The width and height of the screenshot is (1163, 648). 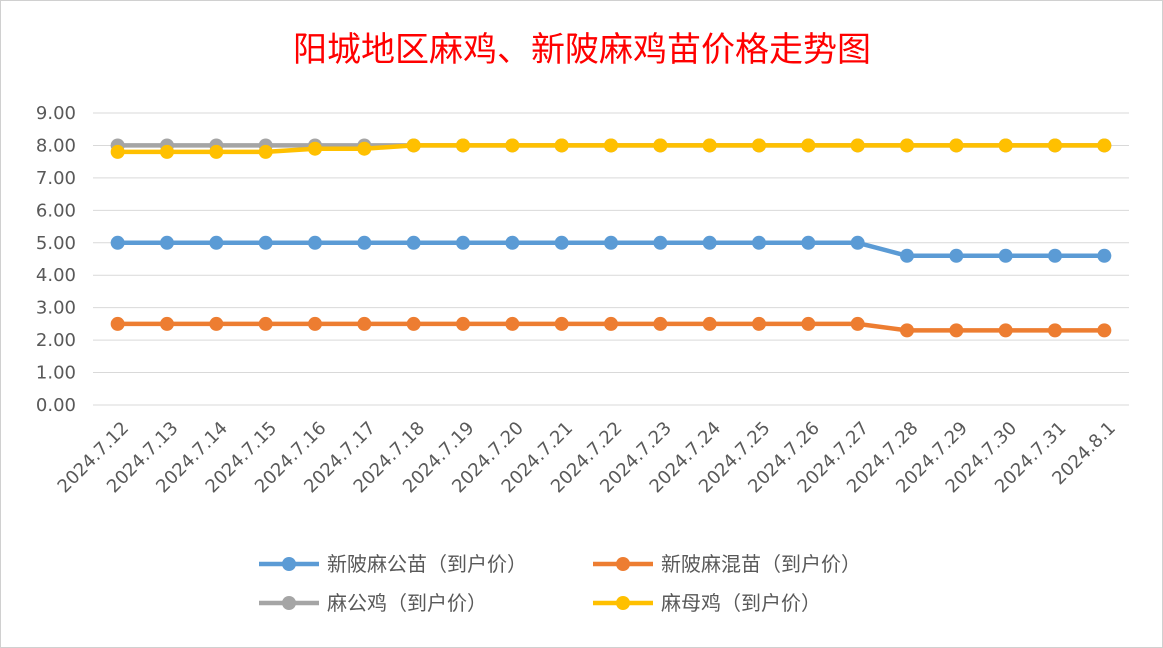 What do you see at coordinates (582, 50) in the screenshot?
I see `chart-title: 阳城地区麻鸡、新陂麻鸡苗价格走势图` at bounding box center [582, 50].